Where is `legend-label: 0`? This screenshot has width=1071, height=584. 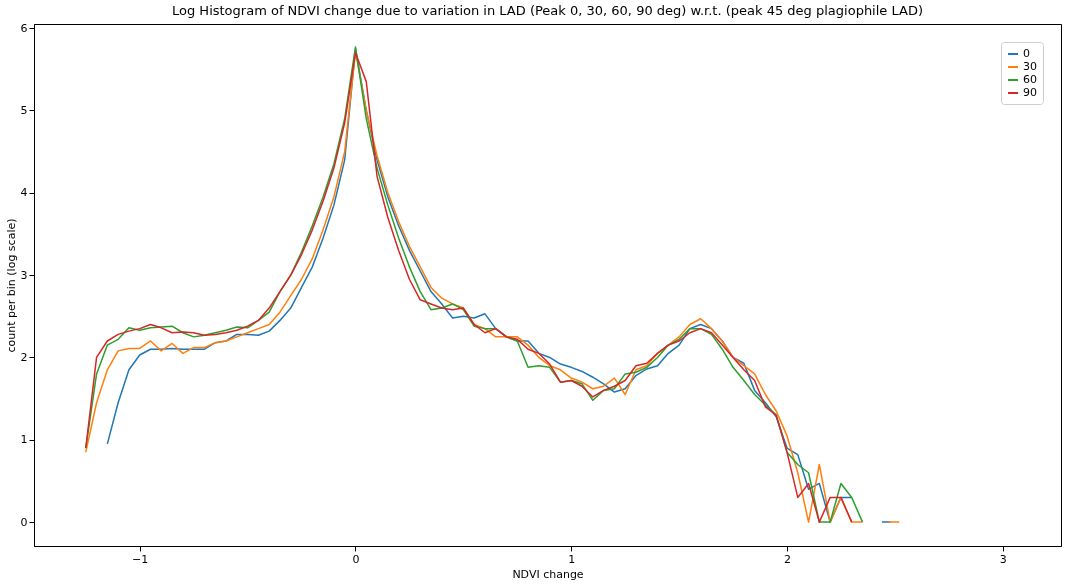 legend-label: 0 is located at coordinates (1026, 53).